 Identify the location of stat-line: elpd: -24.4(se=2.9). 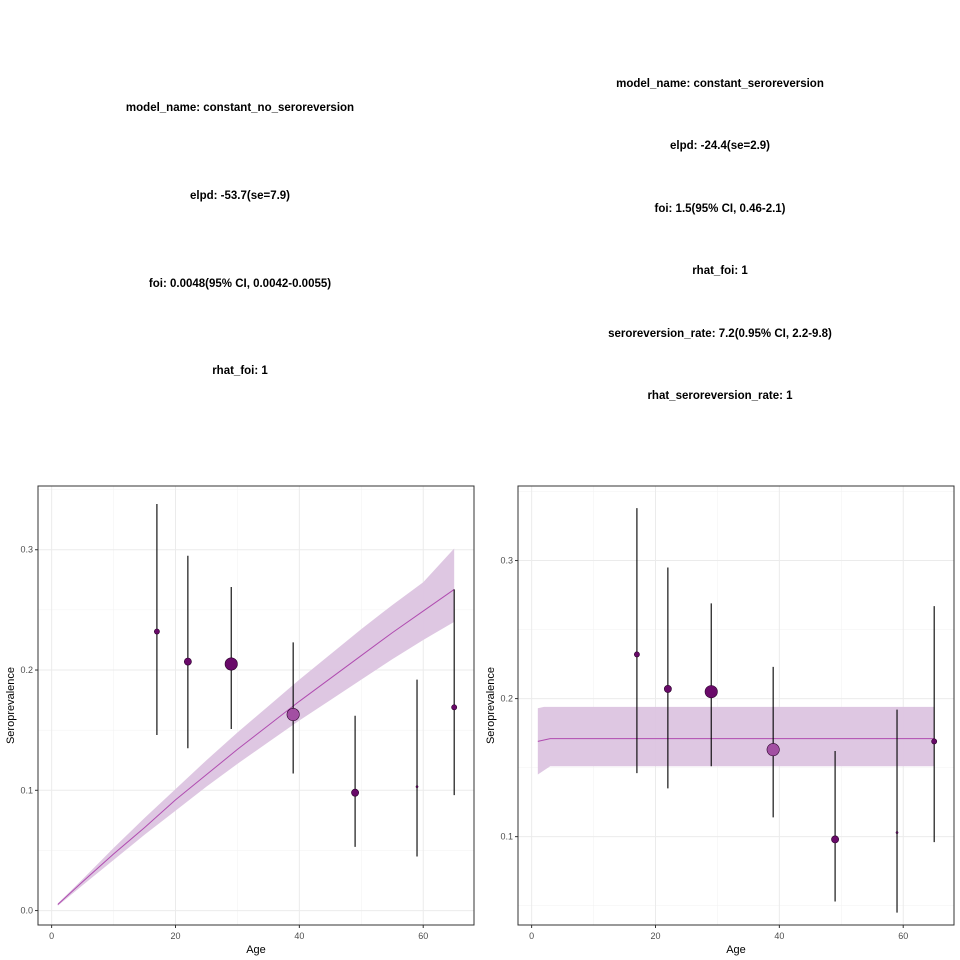
(720, 146).